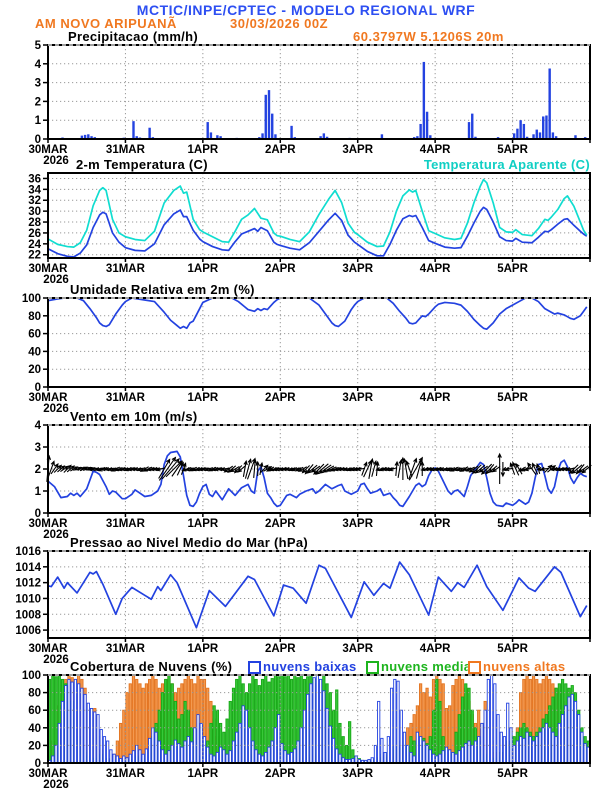 This screenshot has height=792, width=612. What do you see at coordinates (134, 416) in the screenshot?
I see `panel-title-wind: Vento em 10m (m/s)` at bounding box center [134, 416].